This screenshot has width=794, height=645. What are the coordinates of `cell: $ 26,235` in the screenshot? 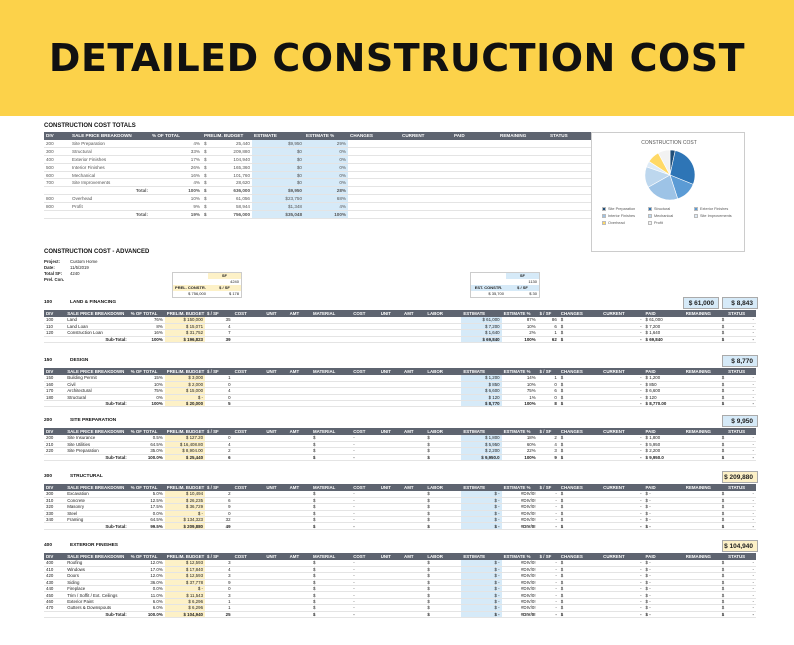 It's located at (185, 501).